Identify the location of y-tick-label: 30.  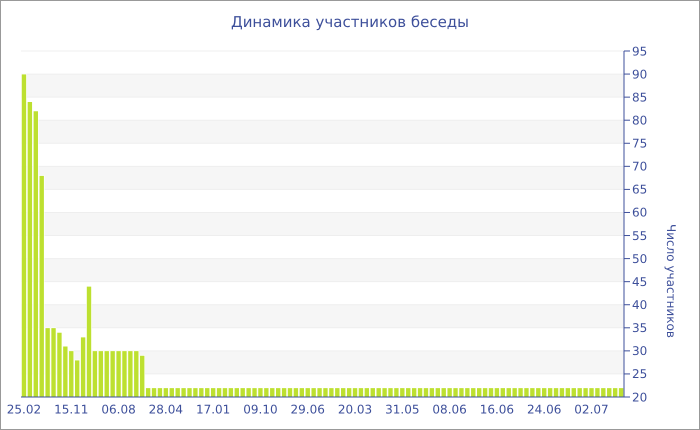
(640, 351).